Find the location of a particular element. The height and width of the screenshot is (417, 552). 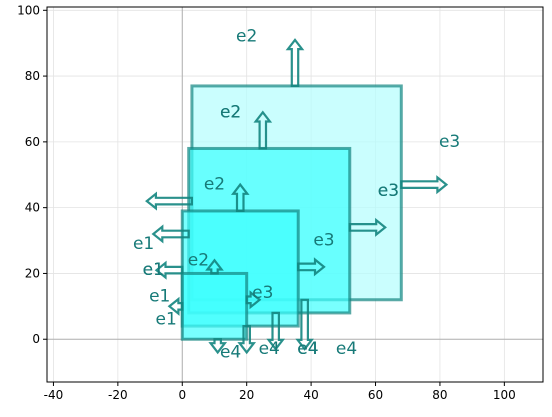

y-tick-label: 60 is located at coordinates (32, 142).